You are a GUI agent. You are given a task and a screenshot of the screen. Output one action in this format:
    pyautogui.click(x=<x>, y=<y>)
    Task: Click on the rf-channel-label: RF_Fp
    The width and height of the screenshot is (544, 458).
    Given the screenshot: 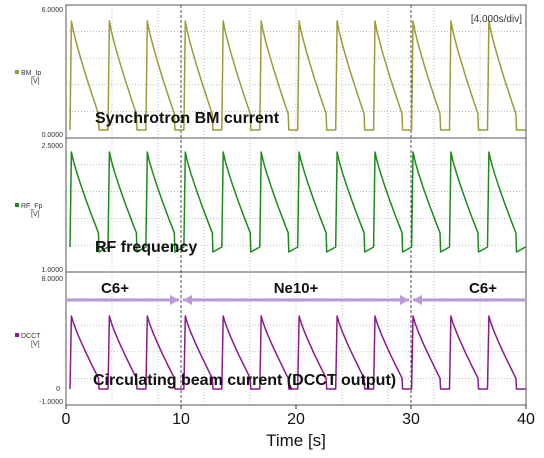 What is the action you would take?
    pyautogui.click(x=32, y=206)
    